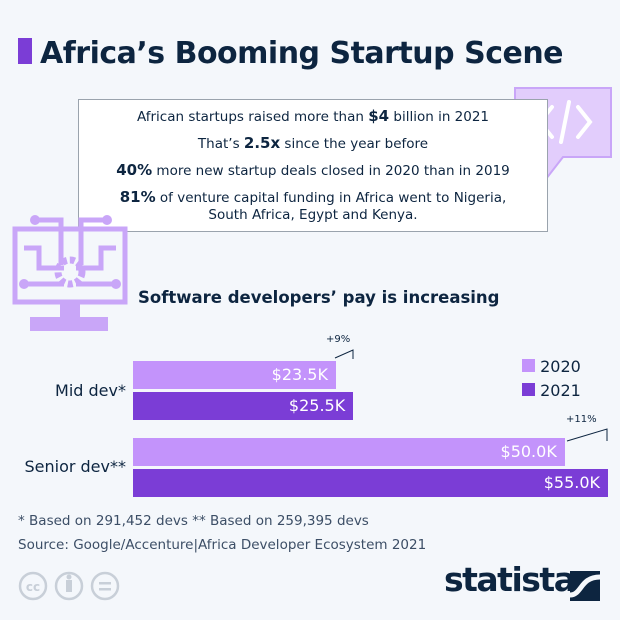  I want to click on data-label: $50.0K, so click(528, 451).